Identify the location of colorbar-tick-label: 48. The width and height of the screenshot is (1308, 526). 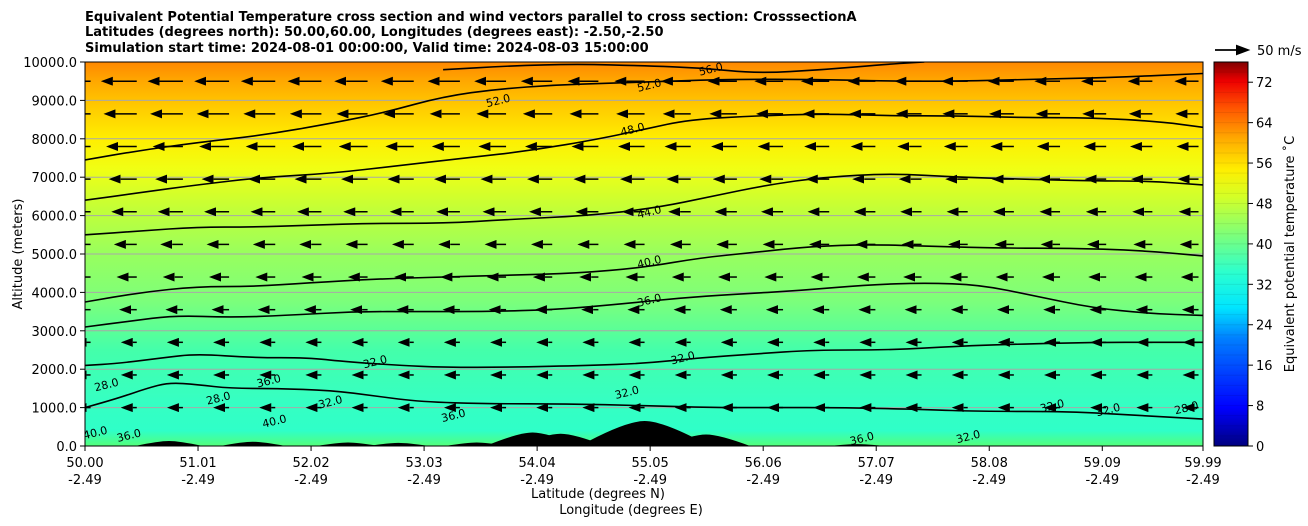
(1264, 204).